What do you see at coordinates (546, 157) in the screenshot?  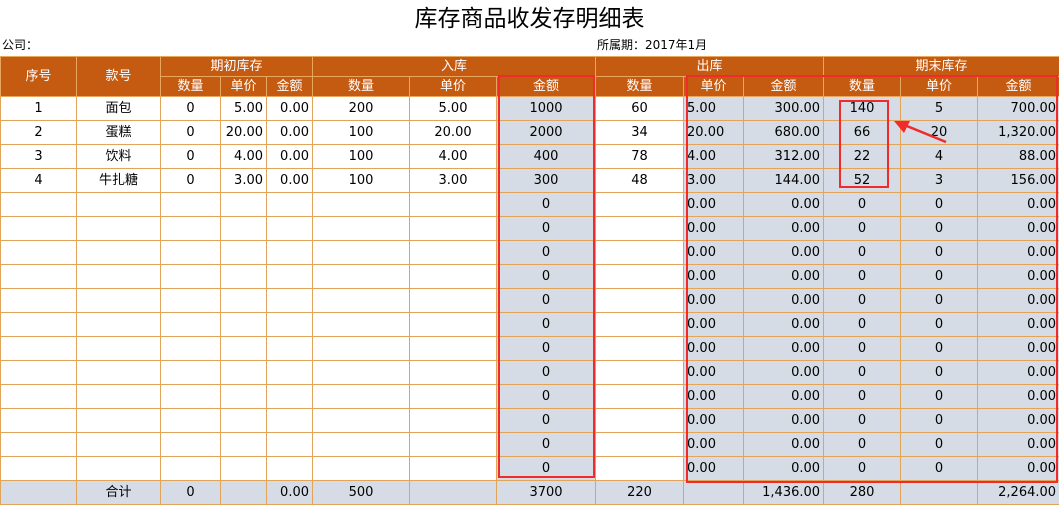 I see `cell-inbound-amount: 400` at bounding box center [546, 157].